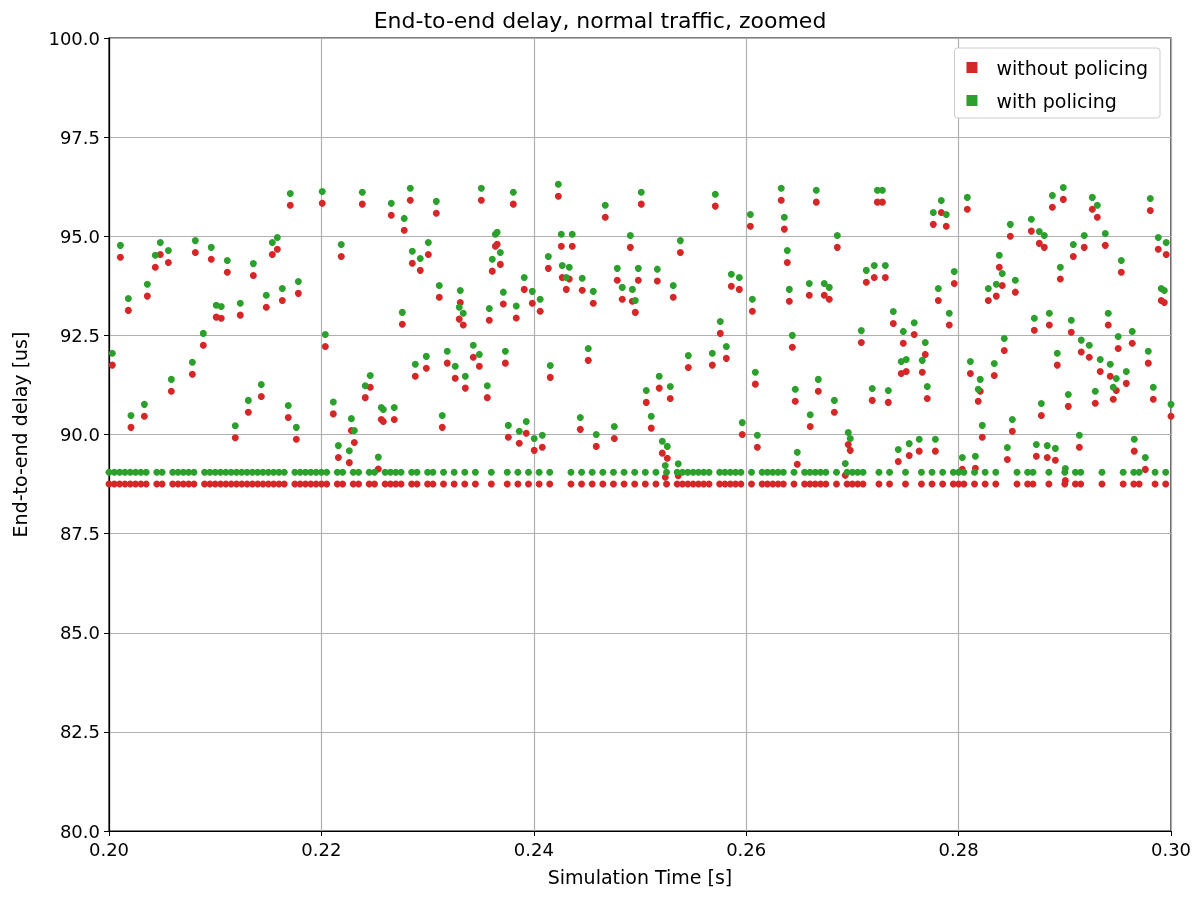 The image size is (1200, 900). What do you see at coordinates (79, 633) in the screenshot?
I see `y-tick-label: 85.0` at bounding box center [79, 633].